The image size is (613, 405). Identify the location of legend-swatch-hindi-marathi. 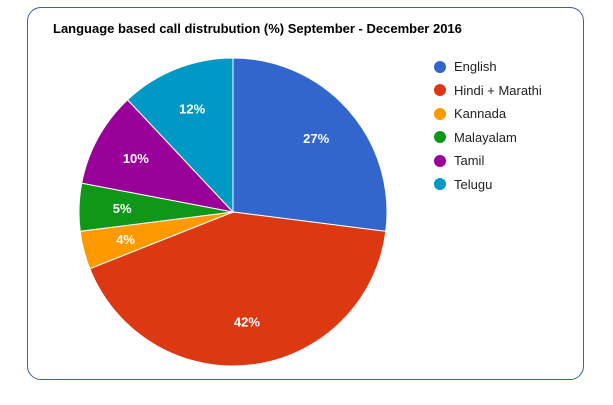
(440, 90).